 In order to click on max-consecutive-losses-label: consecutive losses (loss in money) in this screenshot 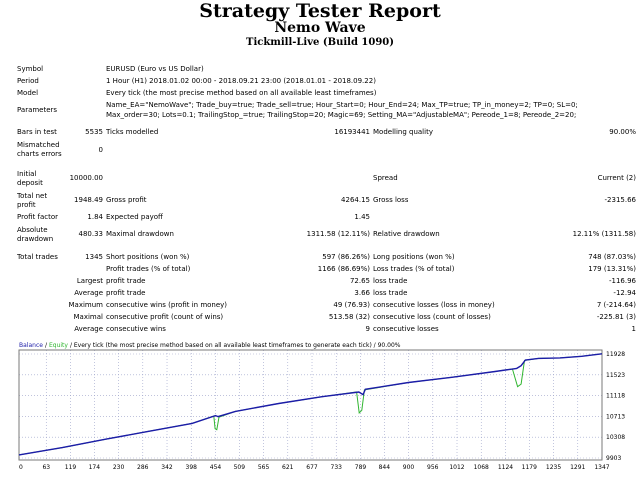, I will do `click(434, 305)`.